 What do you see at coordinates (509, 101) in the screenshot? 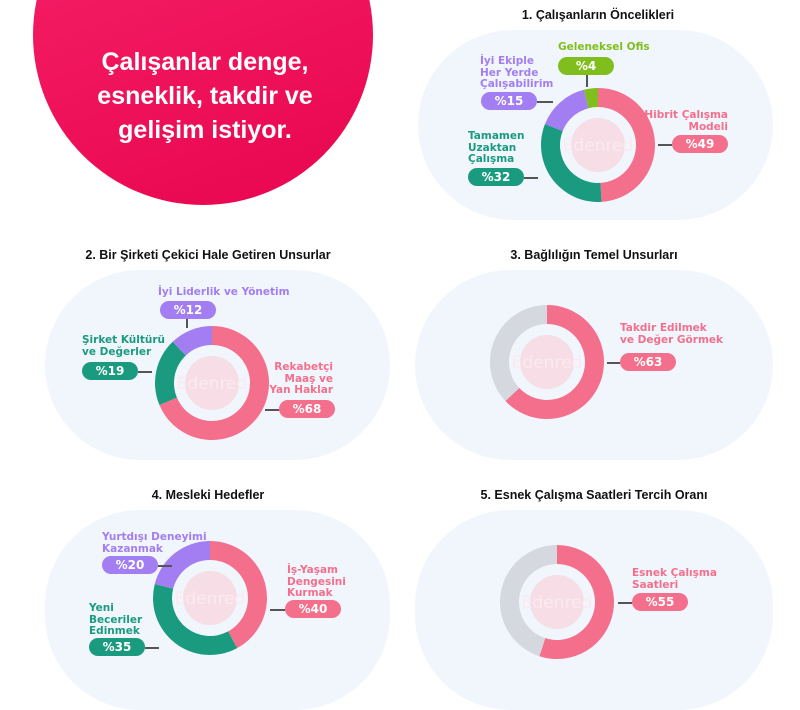
I see `value-pill: %15` at bounding box center [509, 101].